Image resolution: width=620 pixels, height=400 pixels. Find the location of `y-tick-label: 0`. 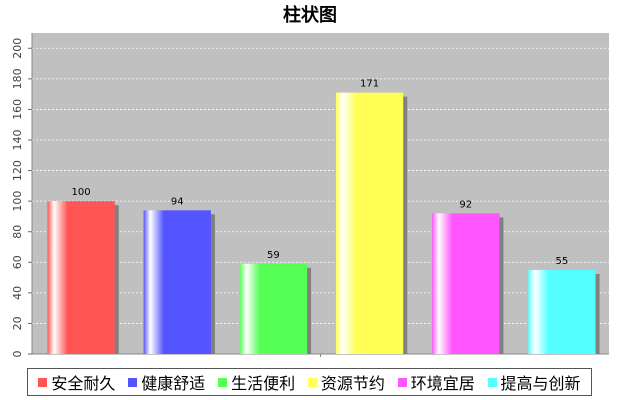

y-tick-label: 0 is located at coordinates (17, 354).